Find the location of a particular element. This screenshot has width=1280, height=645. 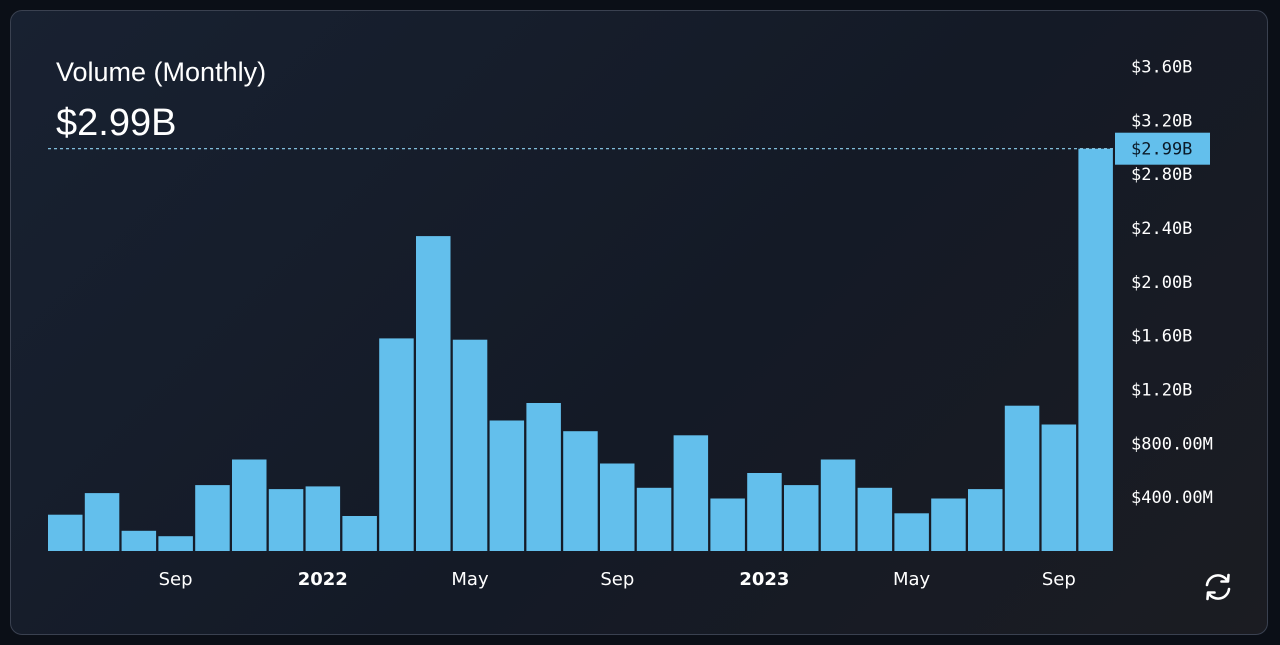

y-tick-label: $1.20B is located at coordinates (1161, 391).